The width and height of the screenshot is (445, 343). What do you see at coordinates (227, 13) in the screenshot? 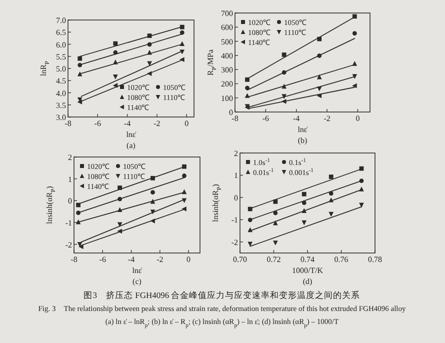
I see `y-tick-label: 700` at bounding box center [227, 13].